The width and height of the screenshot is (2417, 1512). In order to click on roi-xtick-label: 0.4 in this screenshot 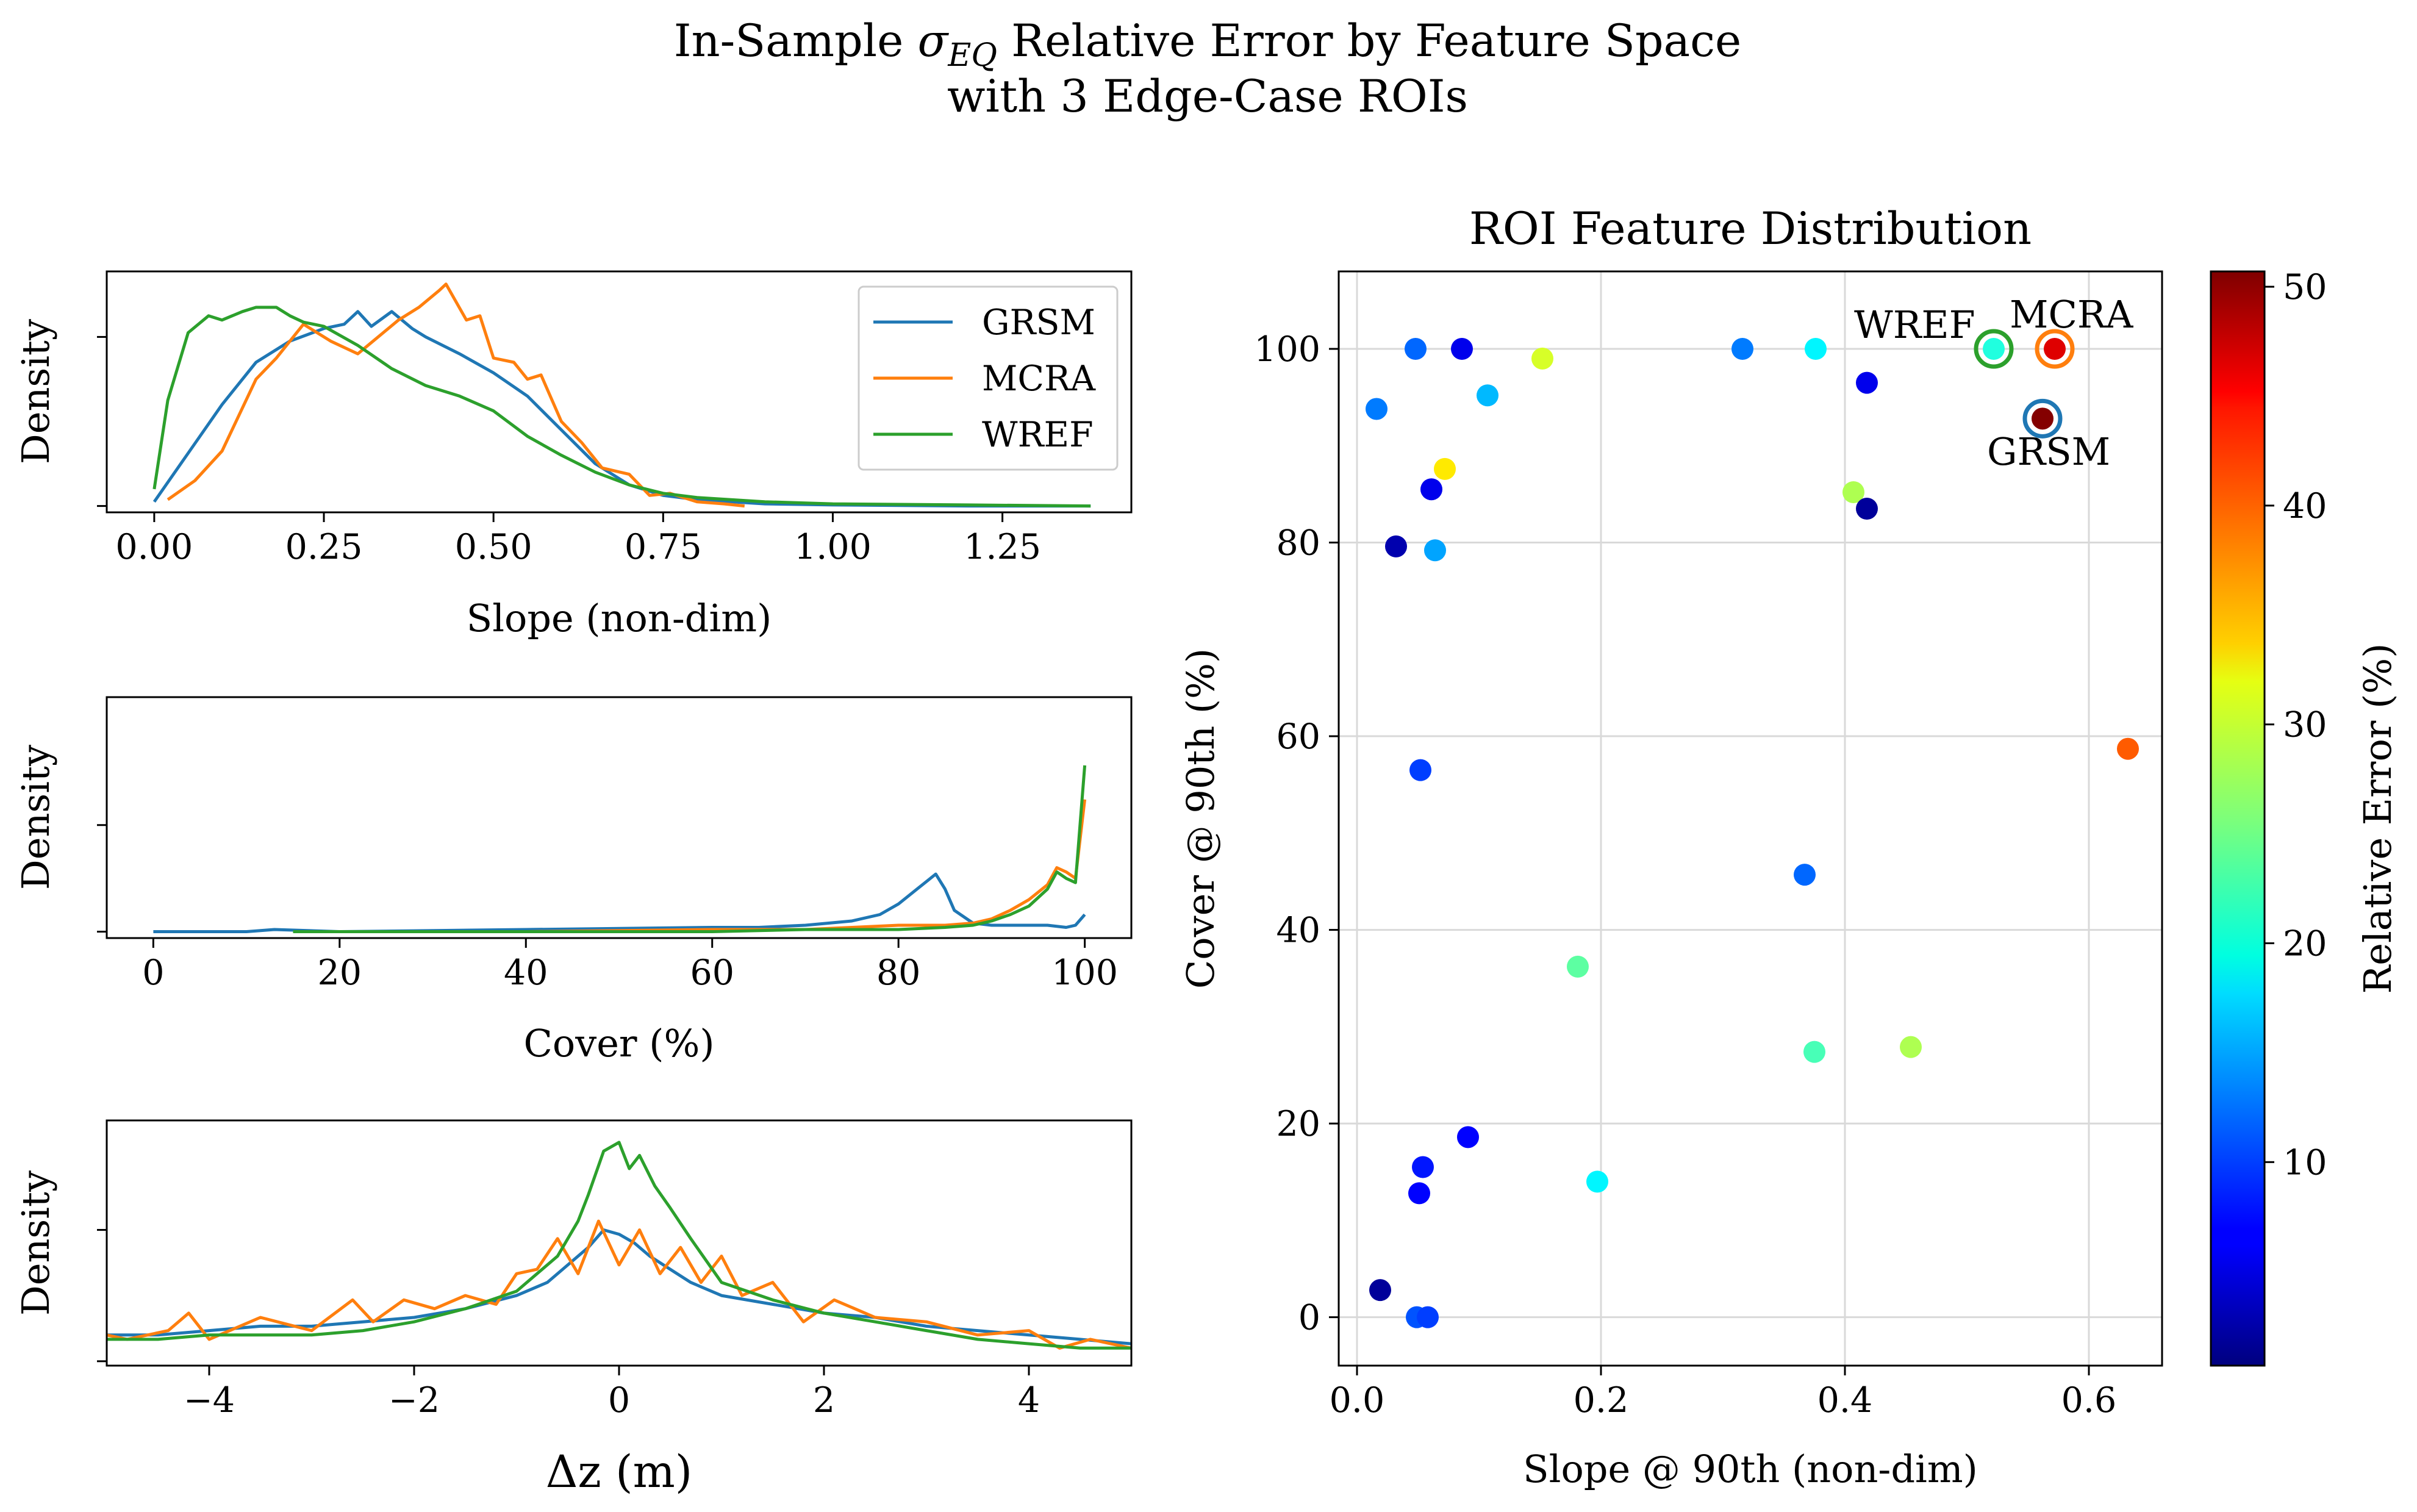, I will do `click(1845, 1400)`.